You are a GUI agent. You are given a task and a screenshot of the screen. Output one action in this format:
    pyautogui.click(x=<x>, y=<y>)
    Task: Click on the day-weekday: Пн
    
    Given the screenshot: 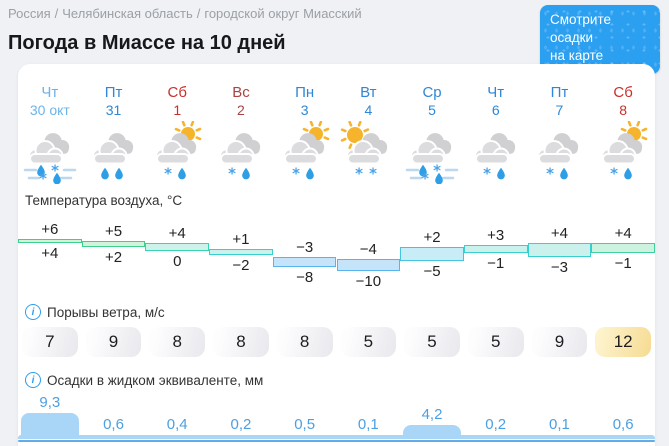 What is the action you would take?
    pyautogui.click(x=305, y=92)
    